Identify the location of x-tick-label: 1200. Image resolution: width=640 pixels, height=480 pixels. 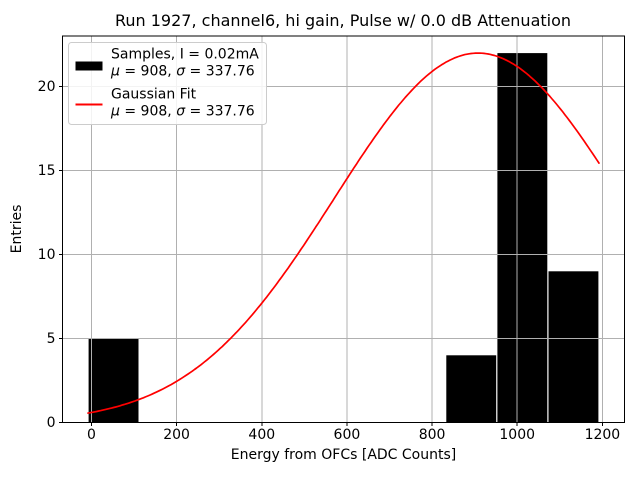
(603, 435).